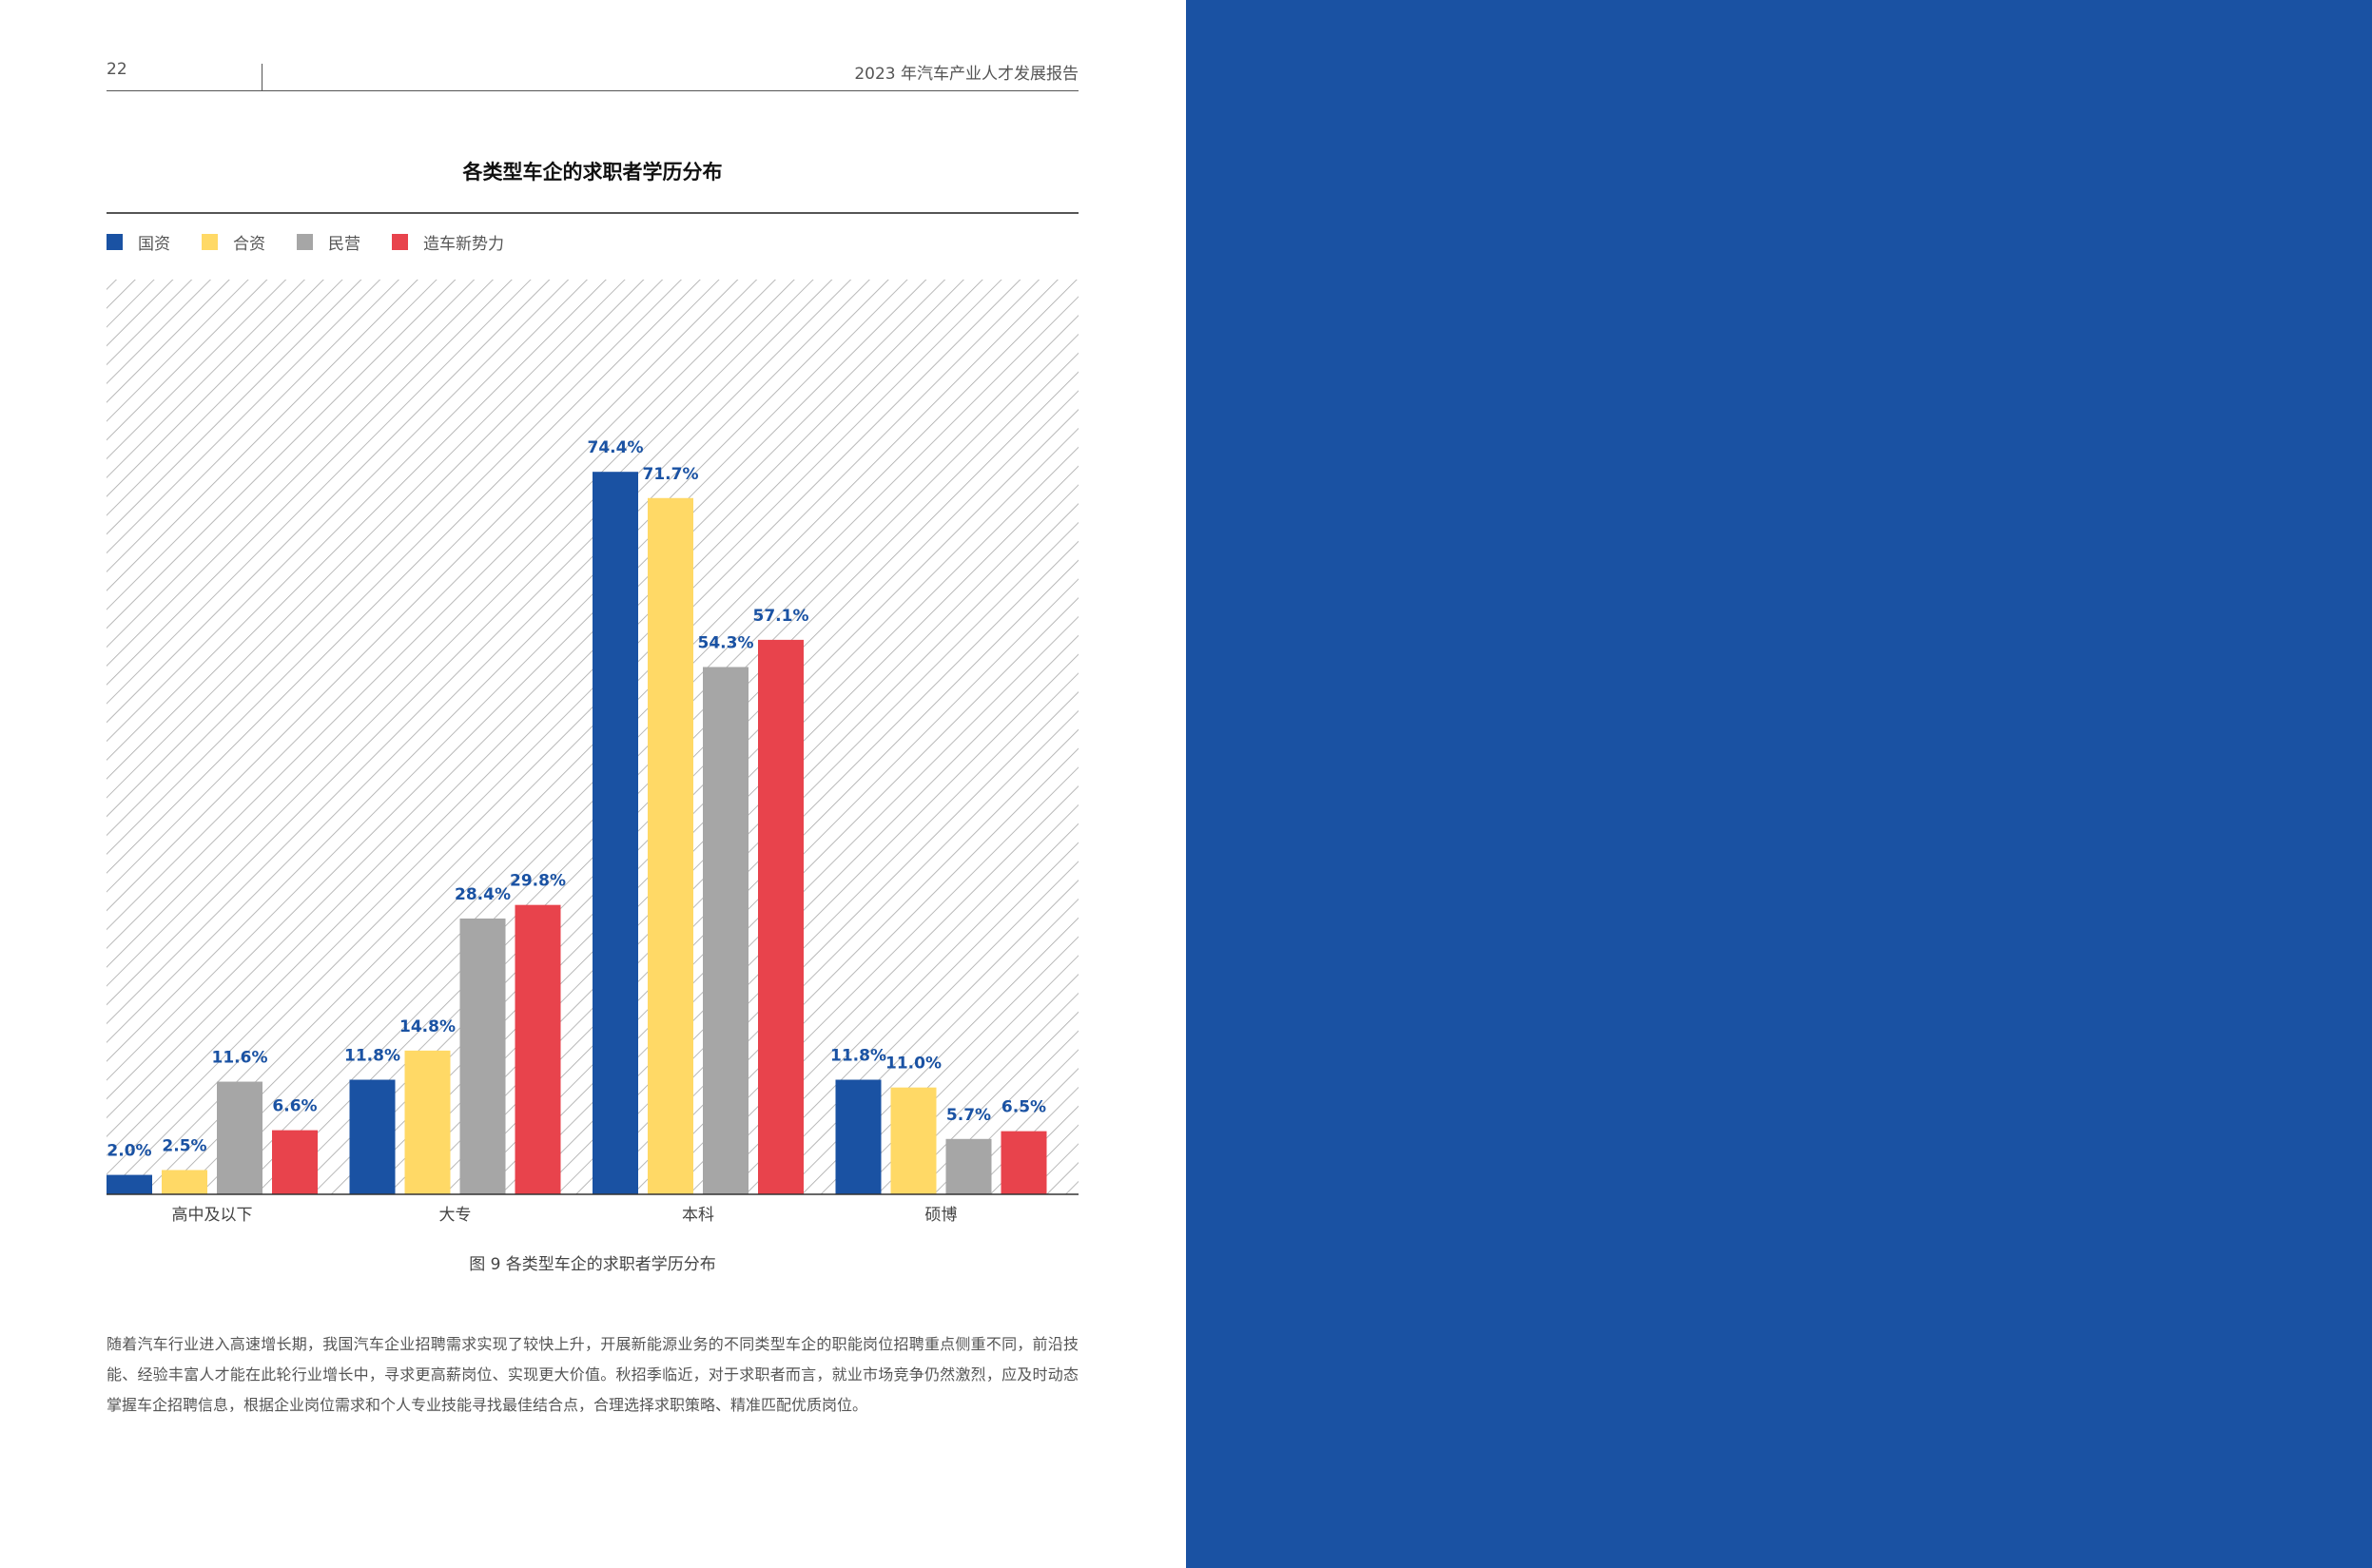  I want to click on legend-swatch-private, so click(305, 241).